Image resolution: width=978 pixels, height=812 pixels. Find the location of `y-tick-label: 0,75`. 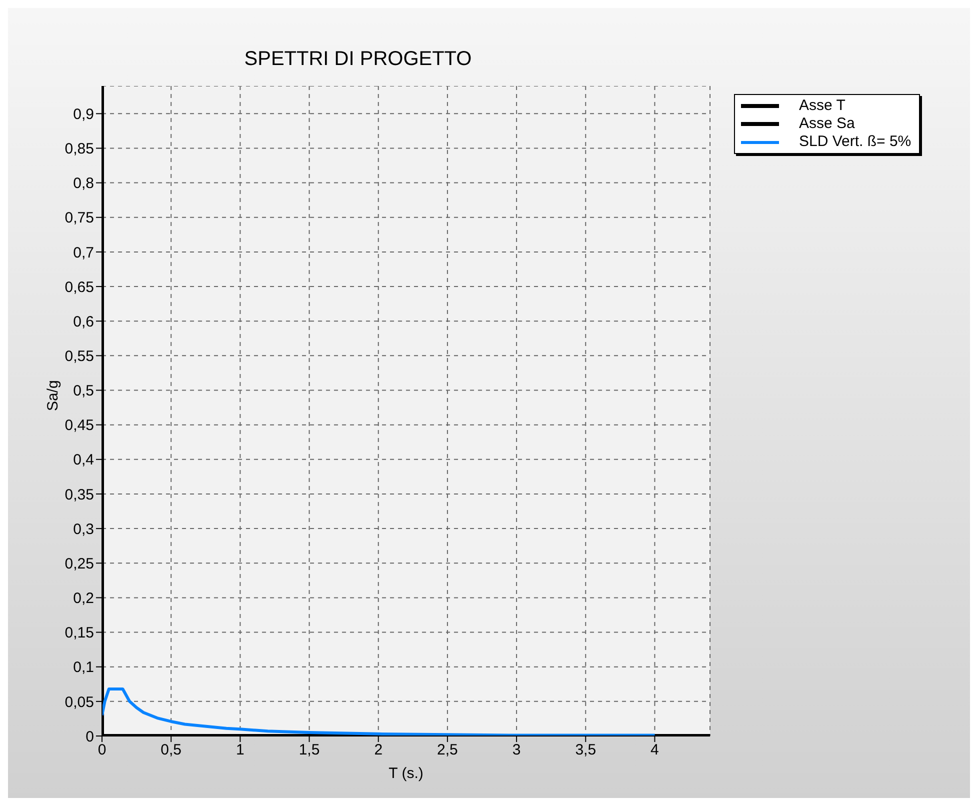

y-tick-label: 0,75 is located at coordinates (79, 218).